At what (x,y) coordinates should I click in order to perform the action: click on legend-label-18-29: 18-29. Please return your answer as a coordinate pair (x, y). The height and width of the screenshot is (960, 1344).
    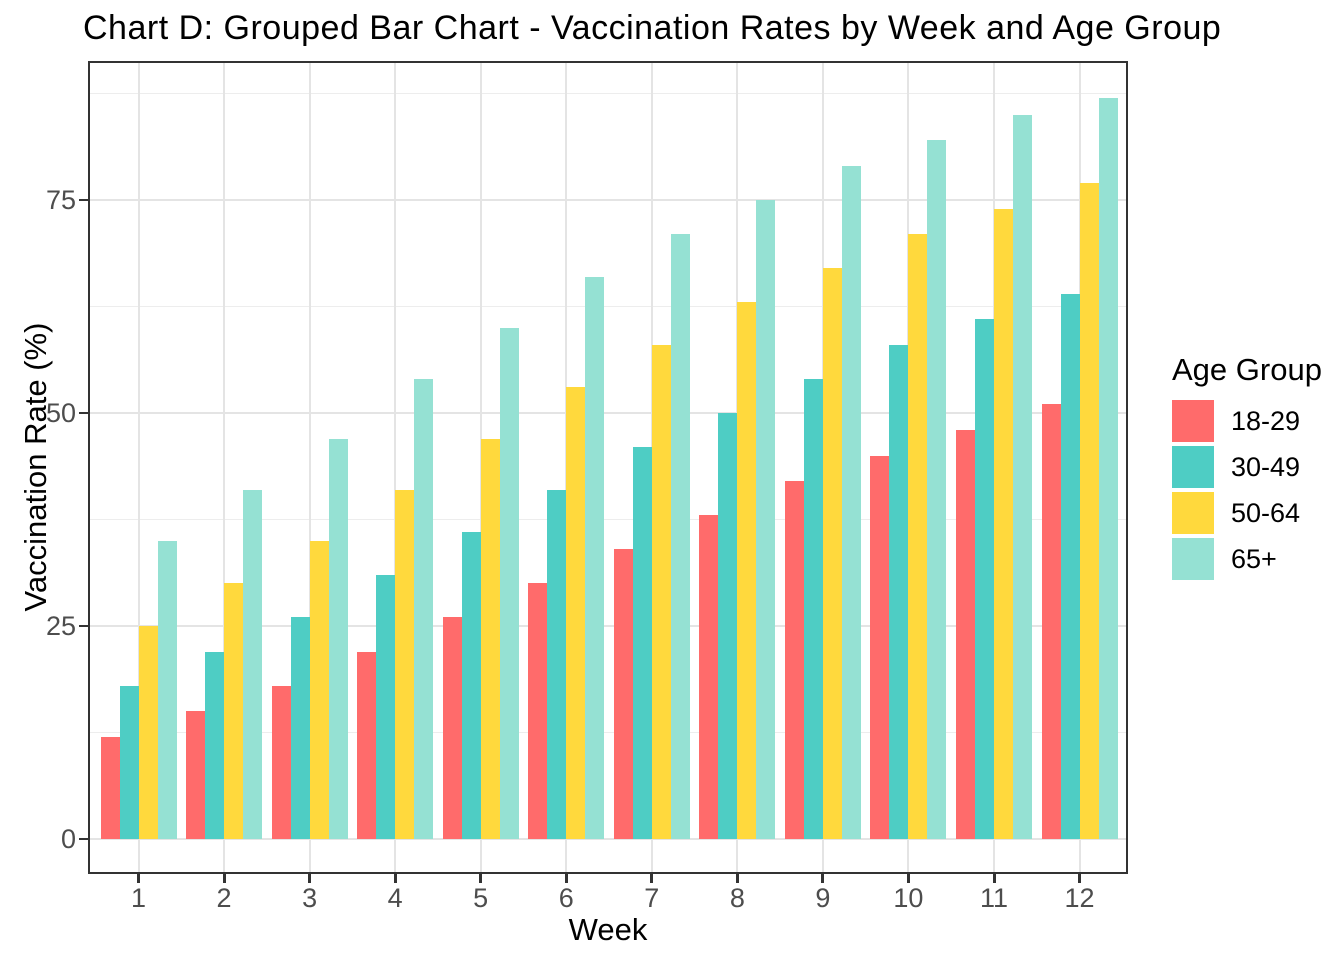
    Looking at the image, I should click on (1266, 420).